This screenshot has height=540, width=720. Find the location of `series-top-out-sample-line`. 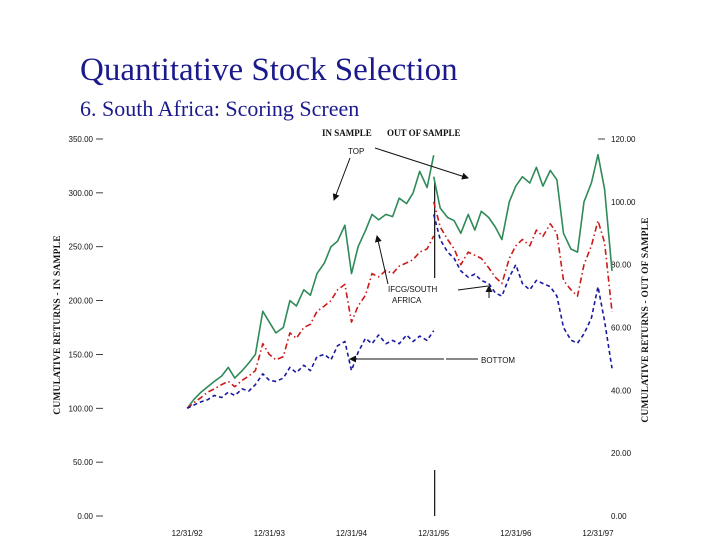

series-top-out-sample-line is located at coordinates (522, 212).